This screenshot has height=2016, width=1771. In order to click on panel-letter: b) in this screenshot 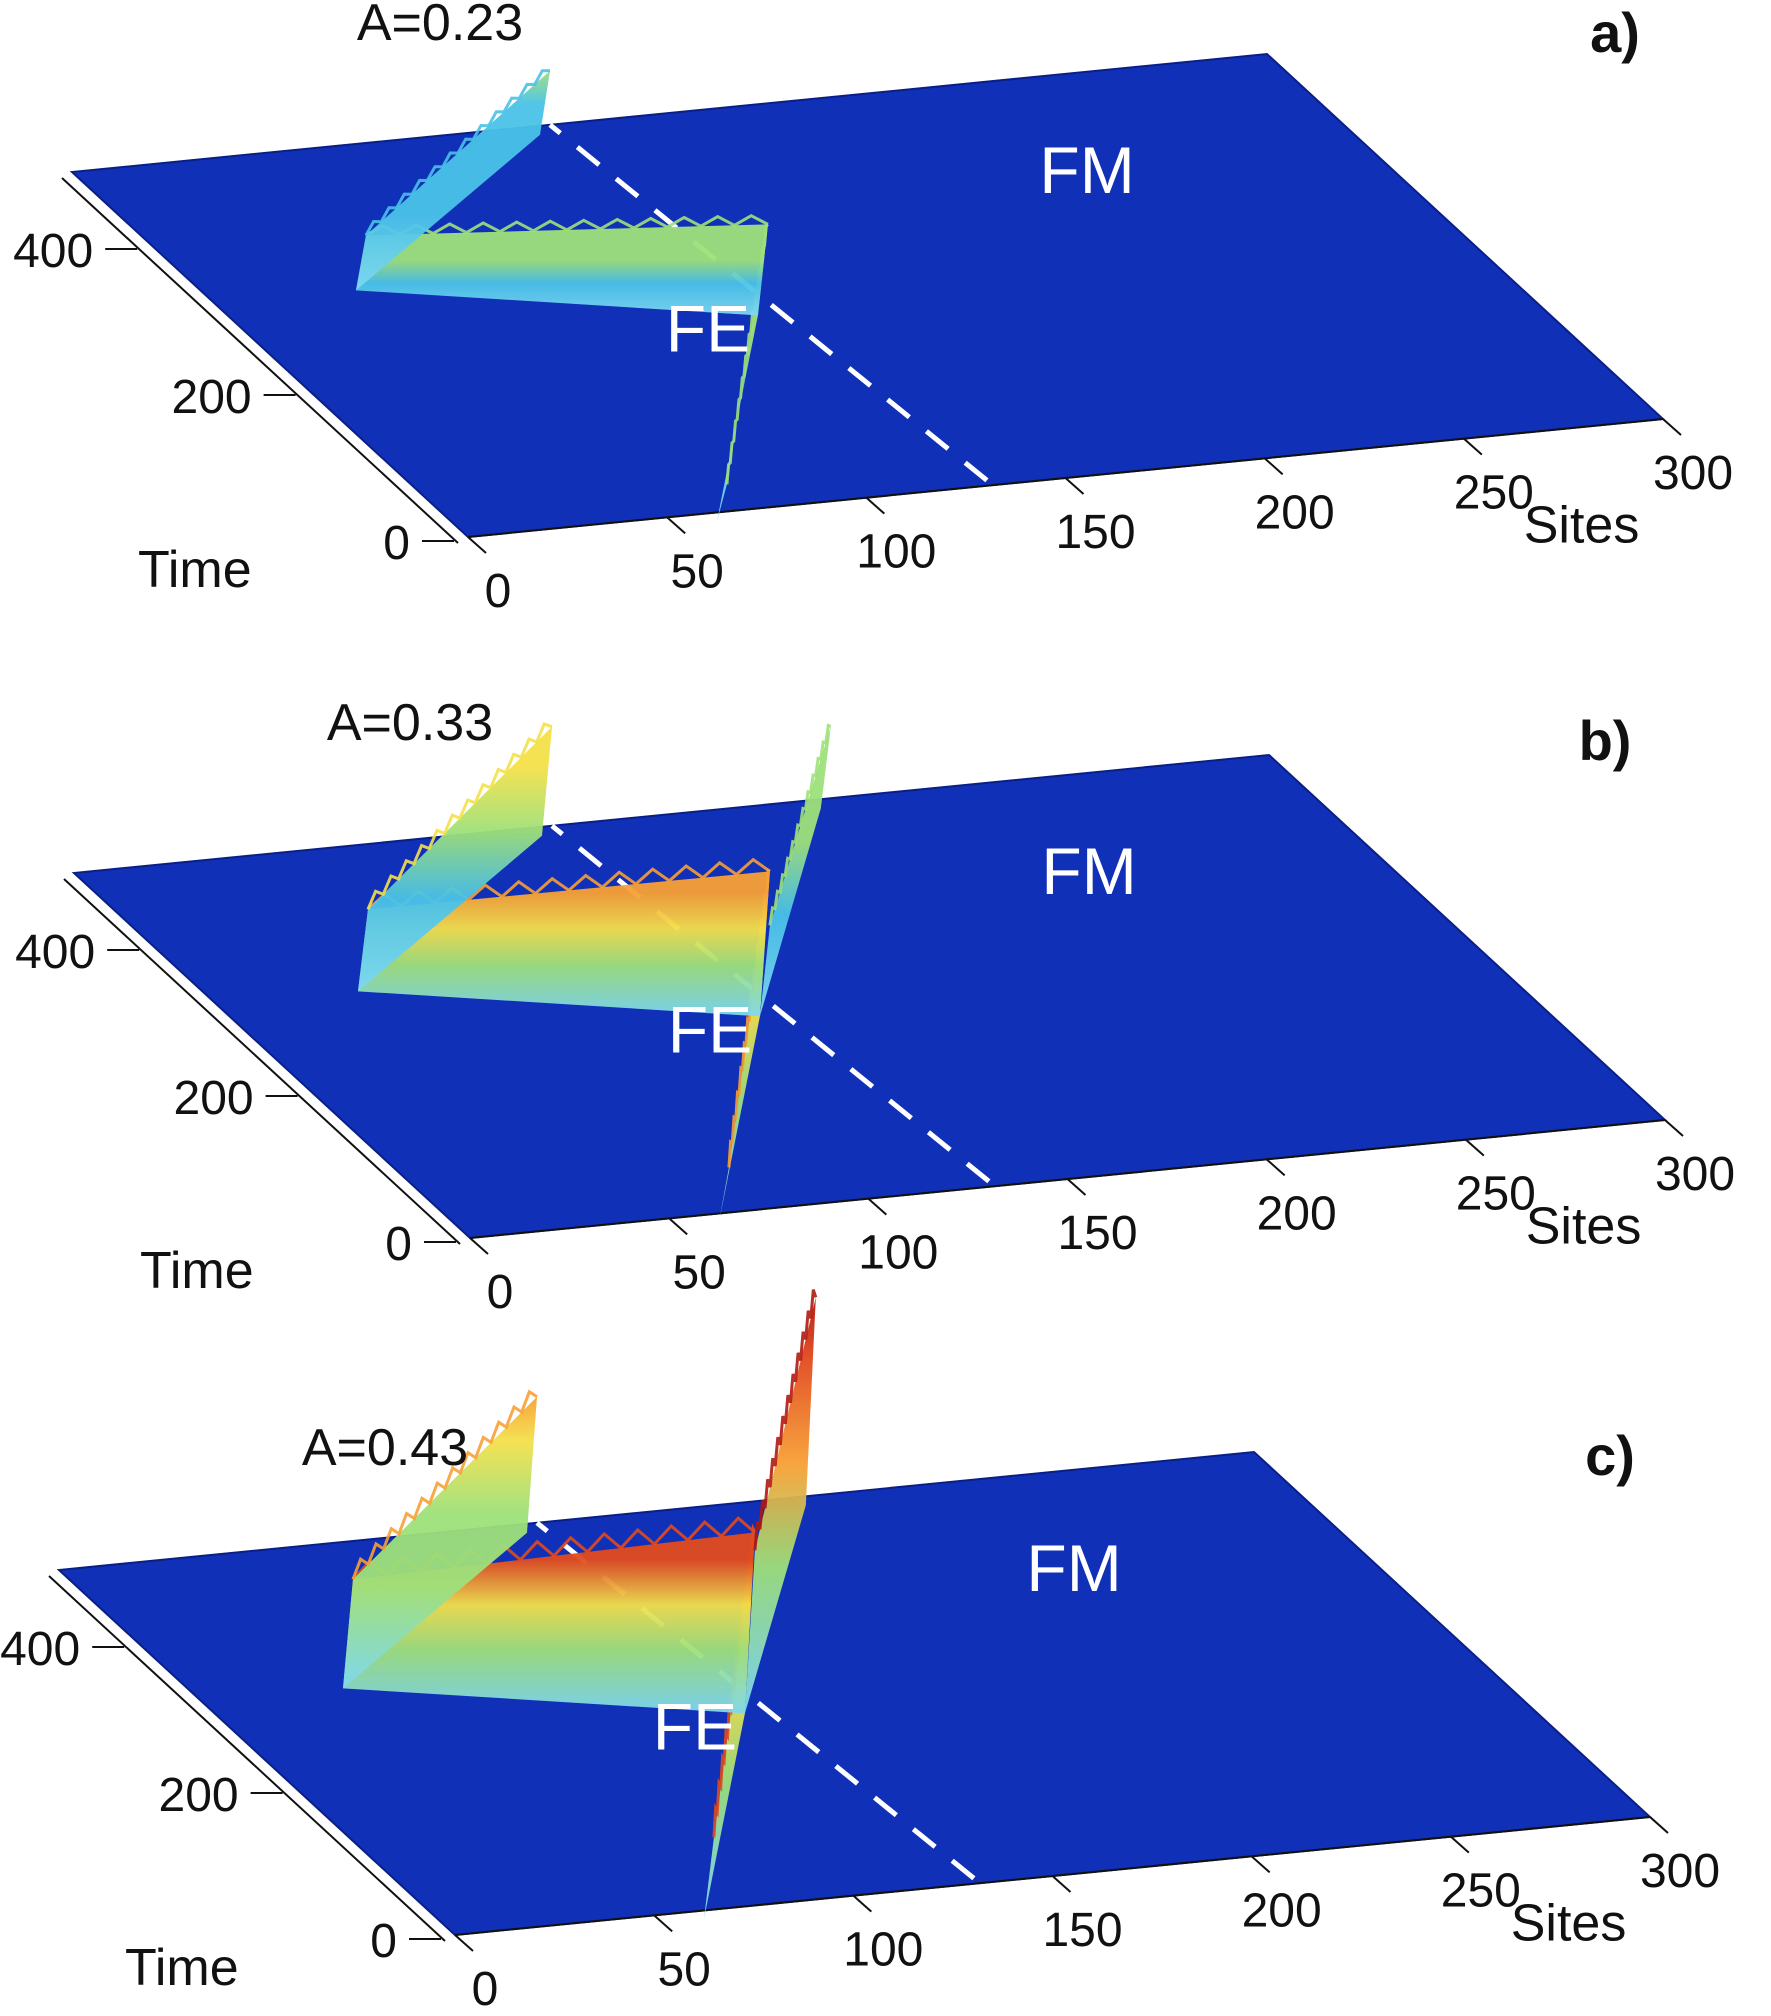, I will do `click(1605, 740)`.